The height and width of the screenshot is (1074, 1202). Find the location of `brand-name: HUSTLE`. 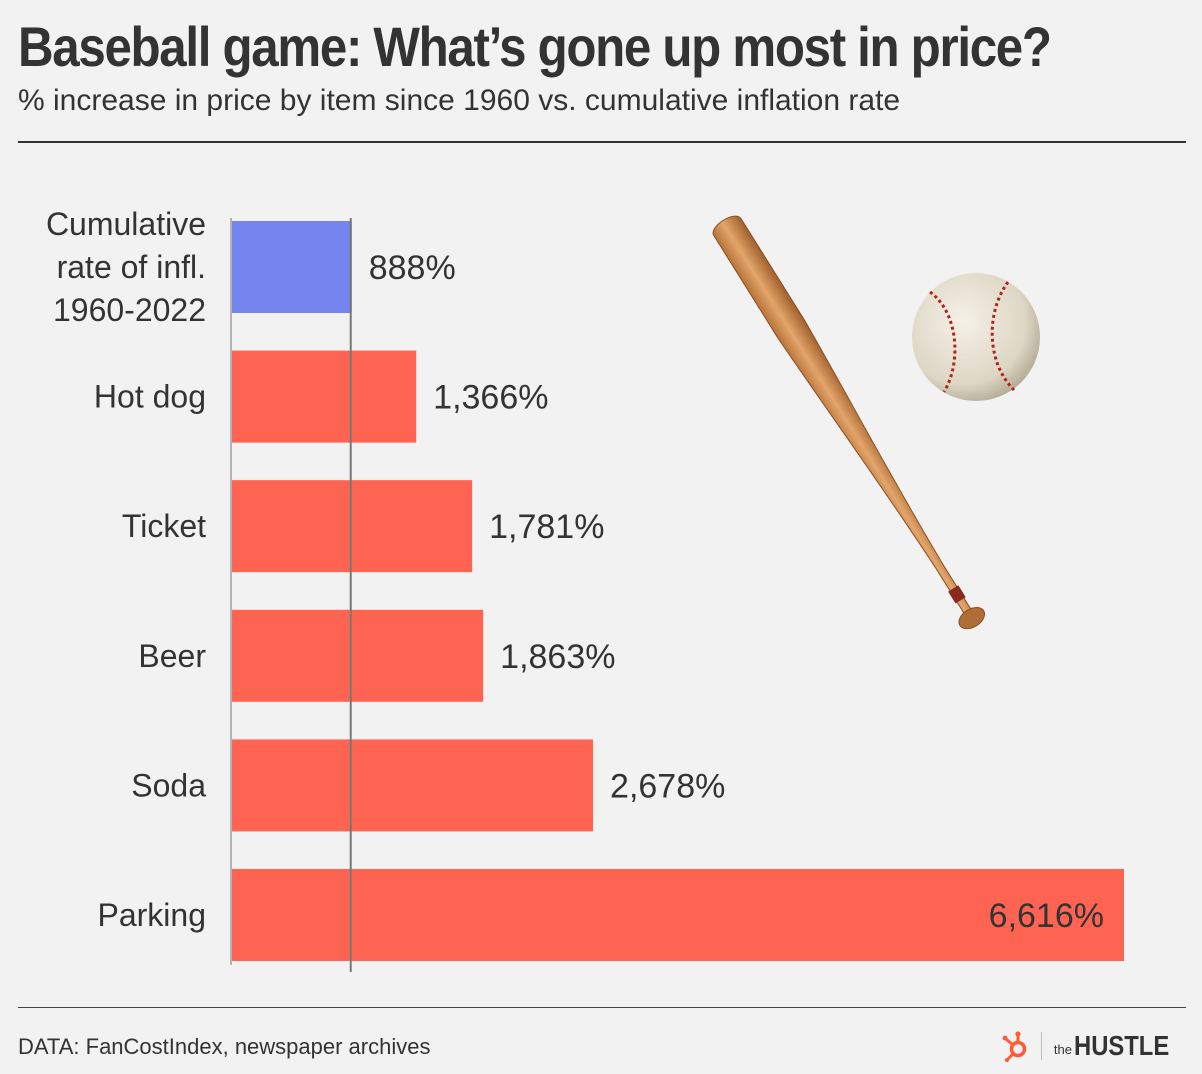

brand-name: HUSTLE is located at coordinates (1122, 1045).